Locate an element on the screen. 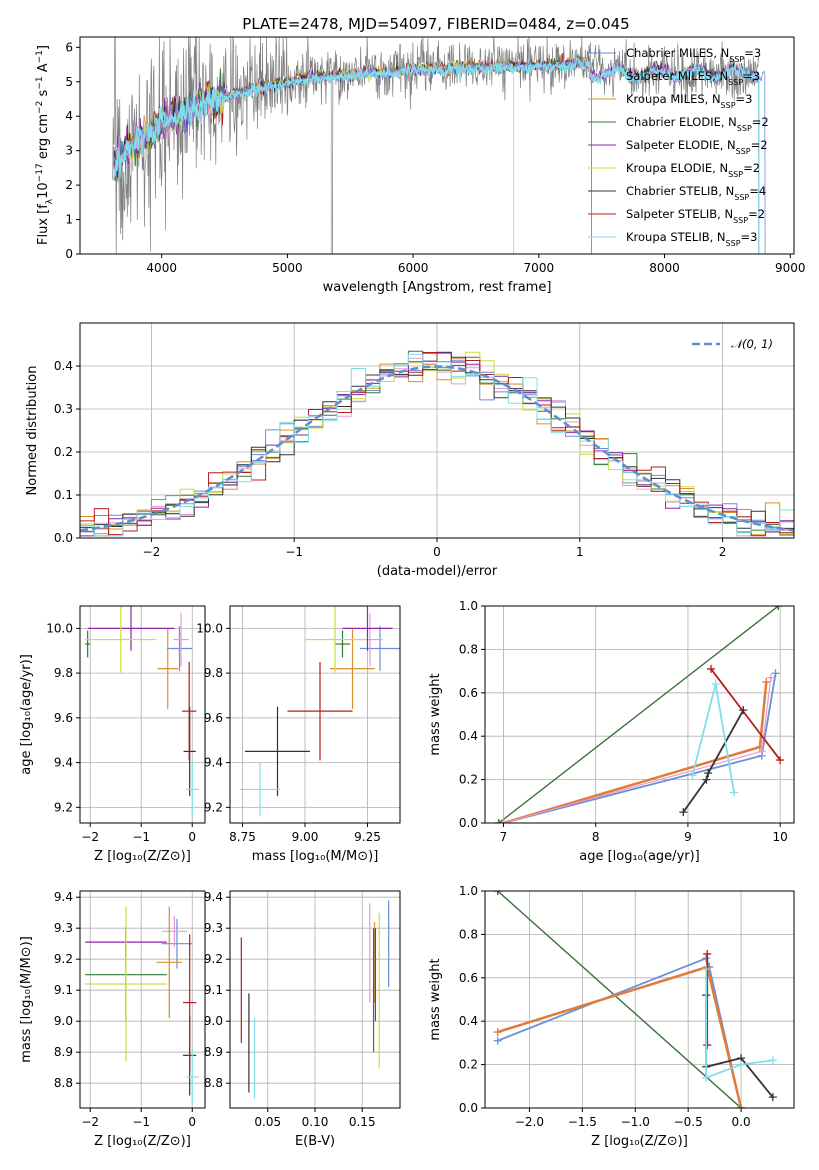 The height and width of the screenshot is (1170, 819). y-tick-label: 0.6 is located at coordinates (468, 978).